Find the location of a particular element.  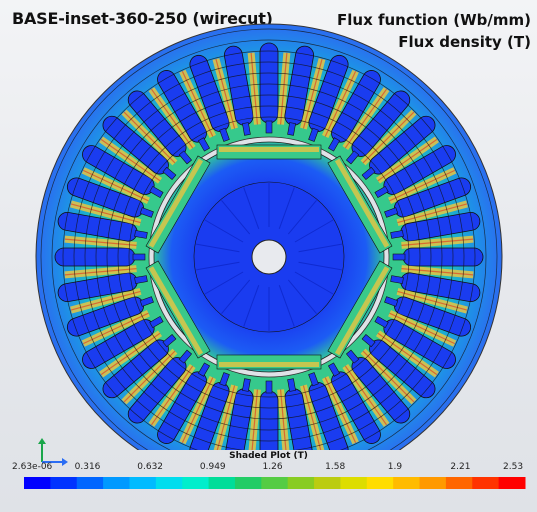

rotor-teeth is located at coordinates (269, 257).